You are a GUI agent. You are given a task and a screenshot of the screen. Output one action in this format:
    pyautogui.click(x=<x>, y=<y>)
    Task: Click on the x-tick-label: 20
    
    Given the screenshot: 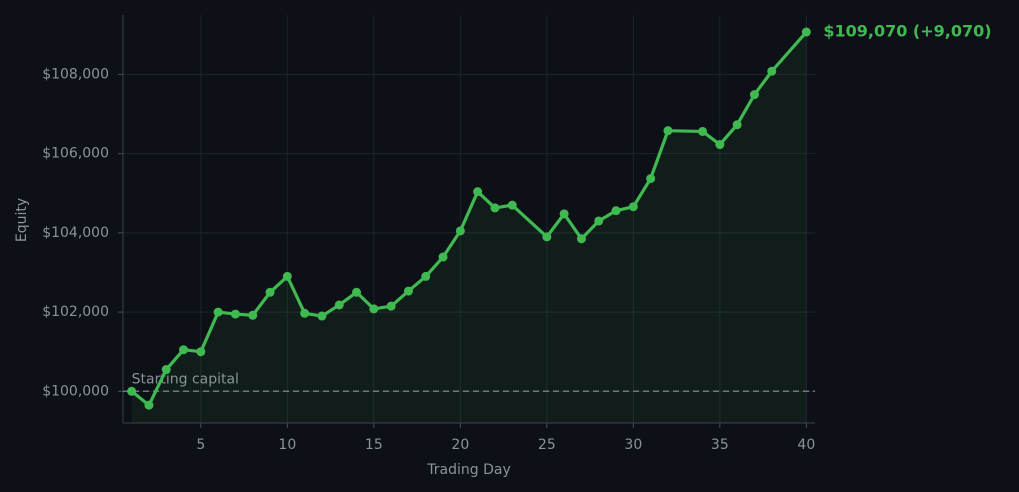 What is the action you would take?
    pyautogui.click(x=460, y=445)
    